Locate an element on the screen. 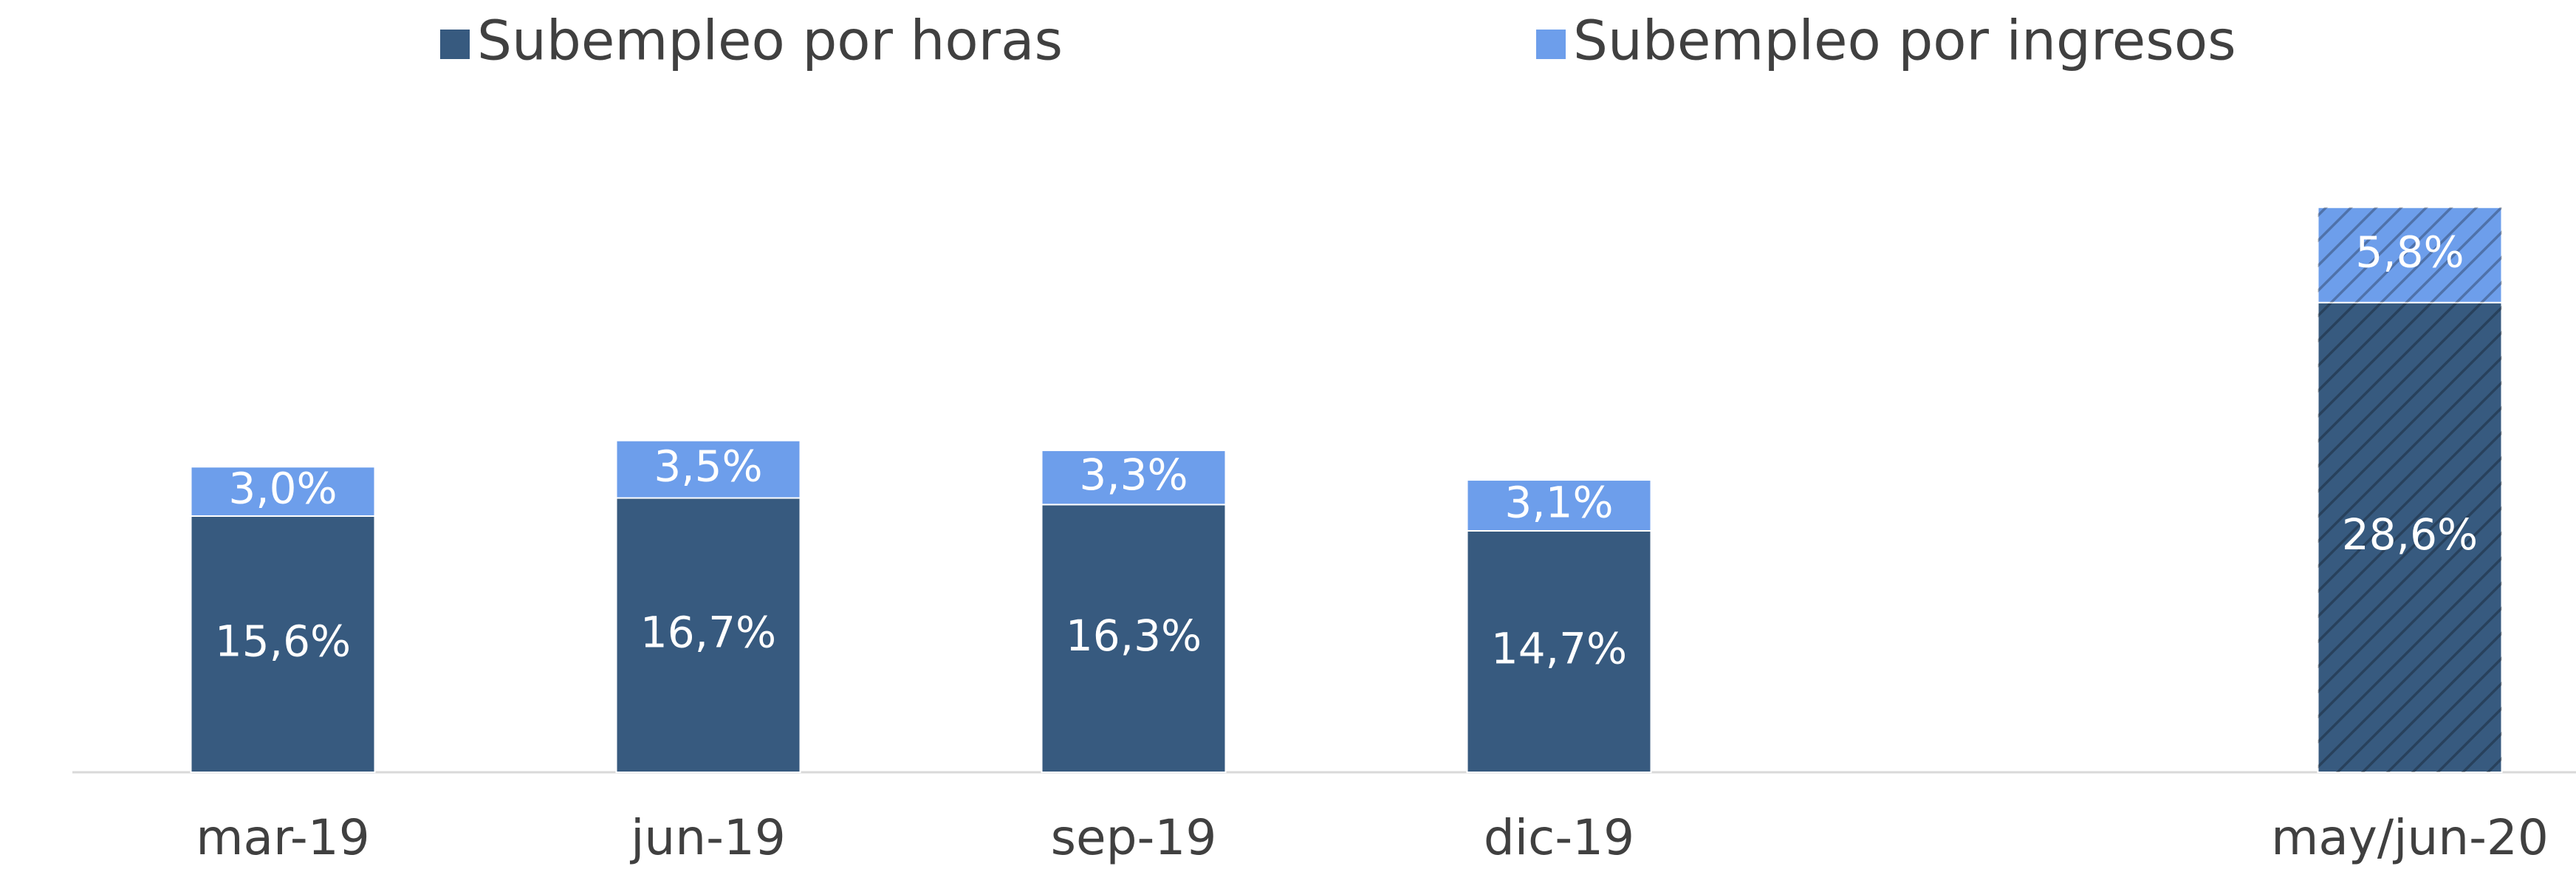 The image size is (2576, 869). data-label: 3,3% is located at coordinates (1133, 475).